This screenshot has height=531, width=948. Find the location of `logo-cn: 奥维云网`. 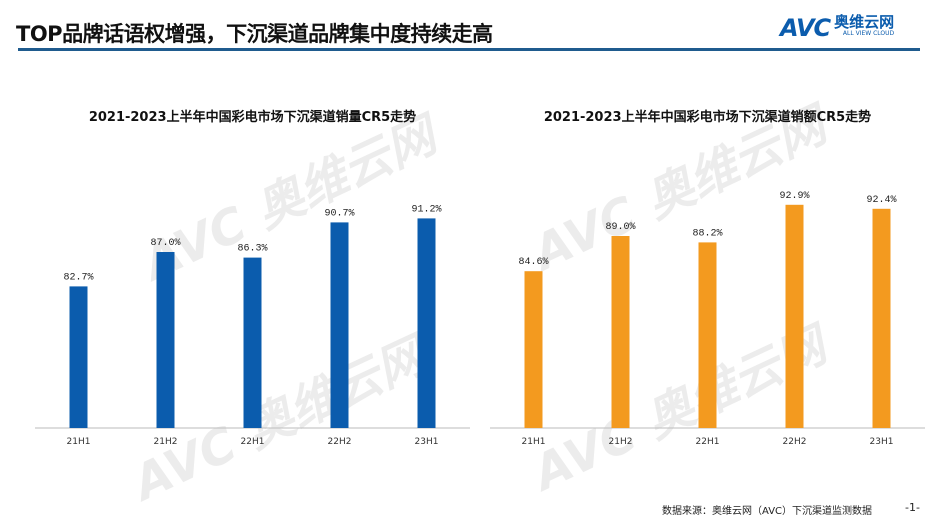

logo-cn: 奥维云网 is located at coordinates (864, 22).